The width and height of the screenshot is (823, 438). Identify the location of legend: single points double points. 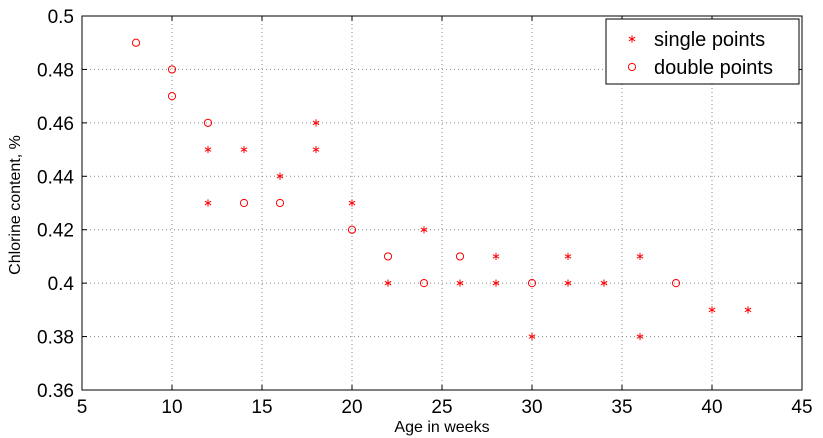
(702, 51).